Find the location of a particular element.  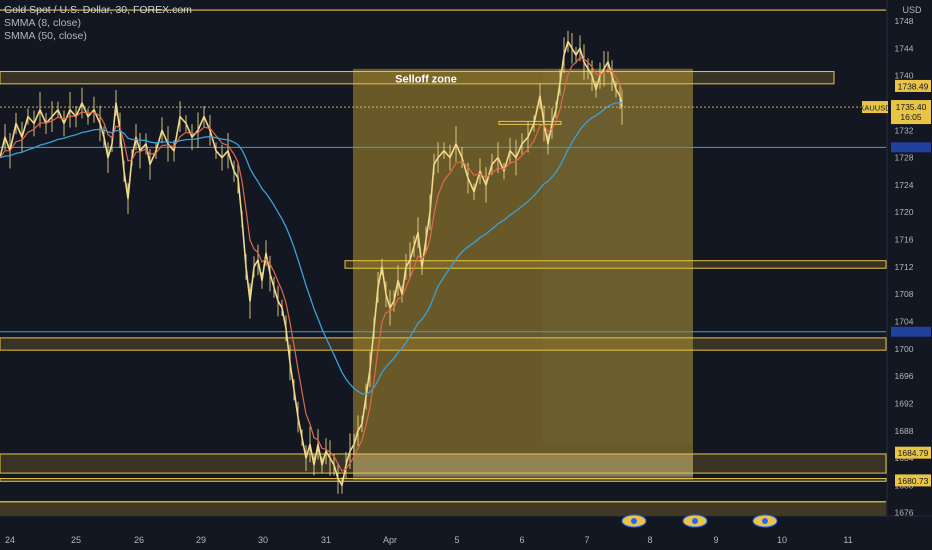

time-tick-label: 26 is located at coordinates (139, 540).